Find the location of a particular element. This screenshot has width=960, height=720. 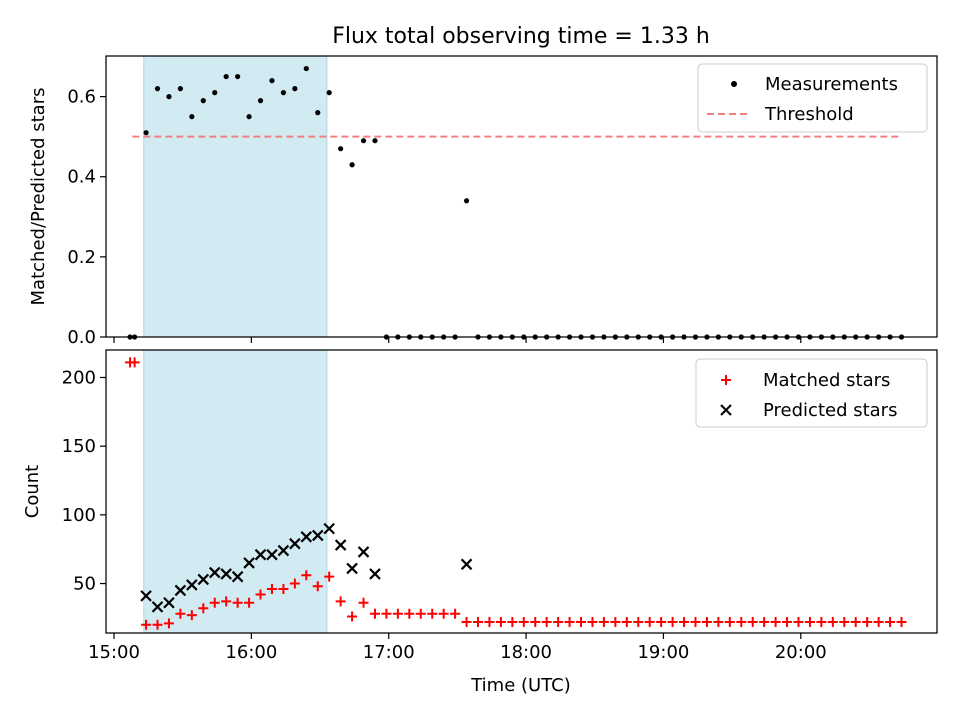

bottom-y-ticks: 50 100 150 200 is located at coordinates (84, 481).